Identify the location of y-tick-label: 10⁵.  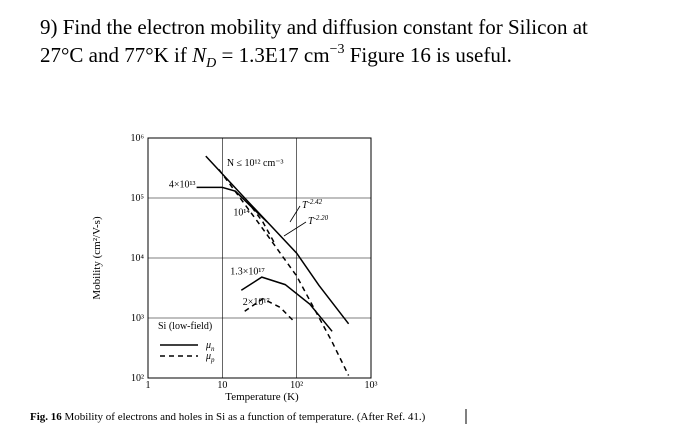
(138, 198).